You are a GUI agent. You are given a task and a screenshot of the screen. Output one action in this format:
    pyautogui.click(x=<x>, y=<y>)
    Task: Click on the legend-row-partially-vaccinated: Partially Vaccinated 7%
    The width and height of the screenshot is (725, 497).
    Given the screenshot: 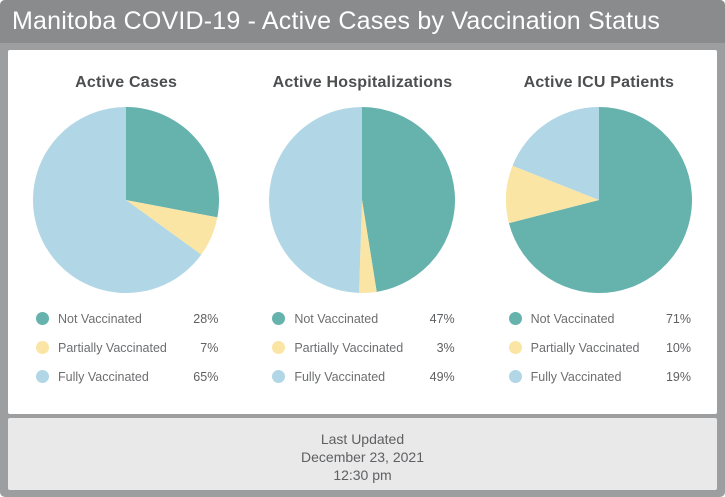 What is the action you would take?
    pyautogui.click(x=127, y=347)
    